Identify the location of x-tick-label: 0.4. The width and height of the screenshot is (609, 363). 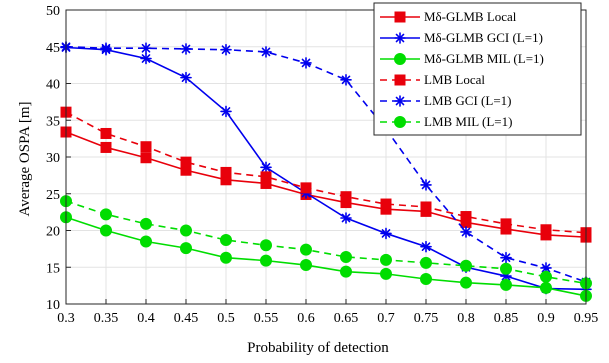
(146, 318).